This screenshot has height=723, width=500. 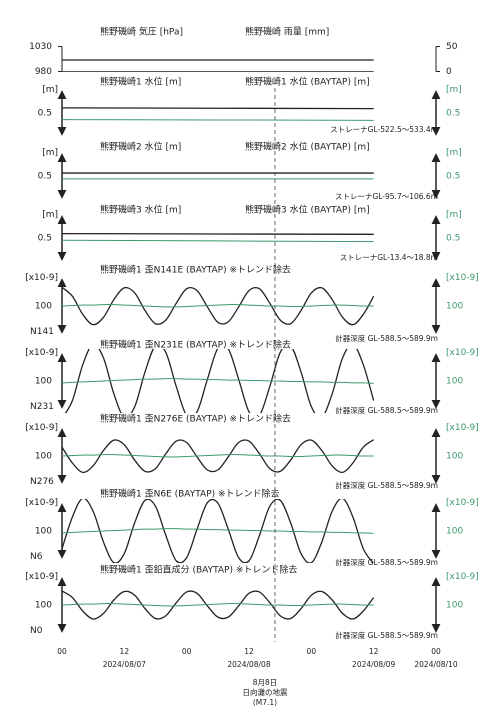 I want to click on panel-title: 熊野磯崎 気圧 [hPa], so click(x=141, y=32).